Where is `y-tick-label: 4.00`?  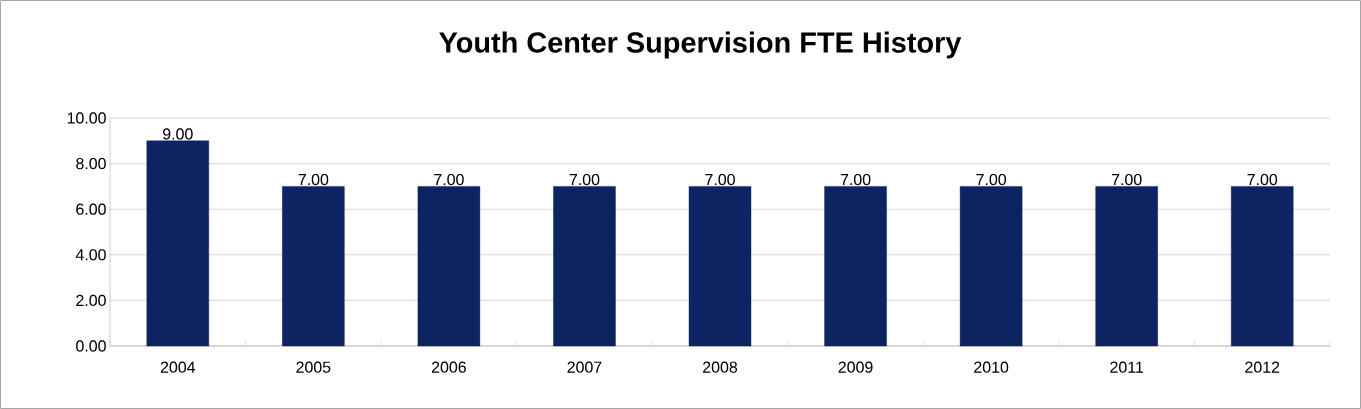 y-tick-label: 4.00 is located at coordinates (90, 255).